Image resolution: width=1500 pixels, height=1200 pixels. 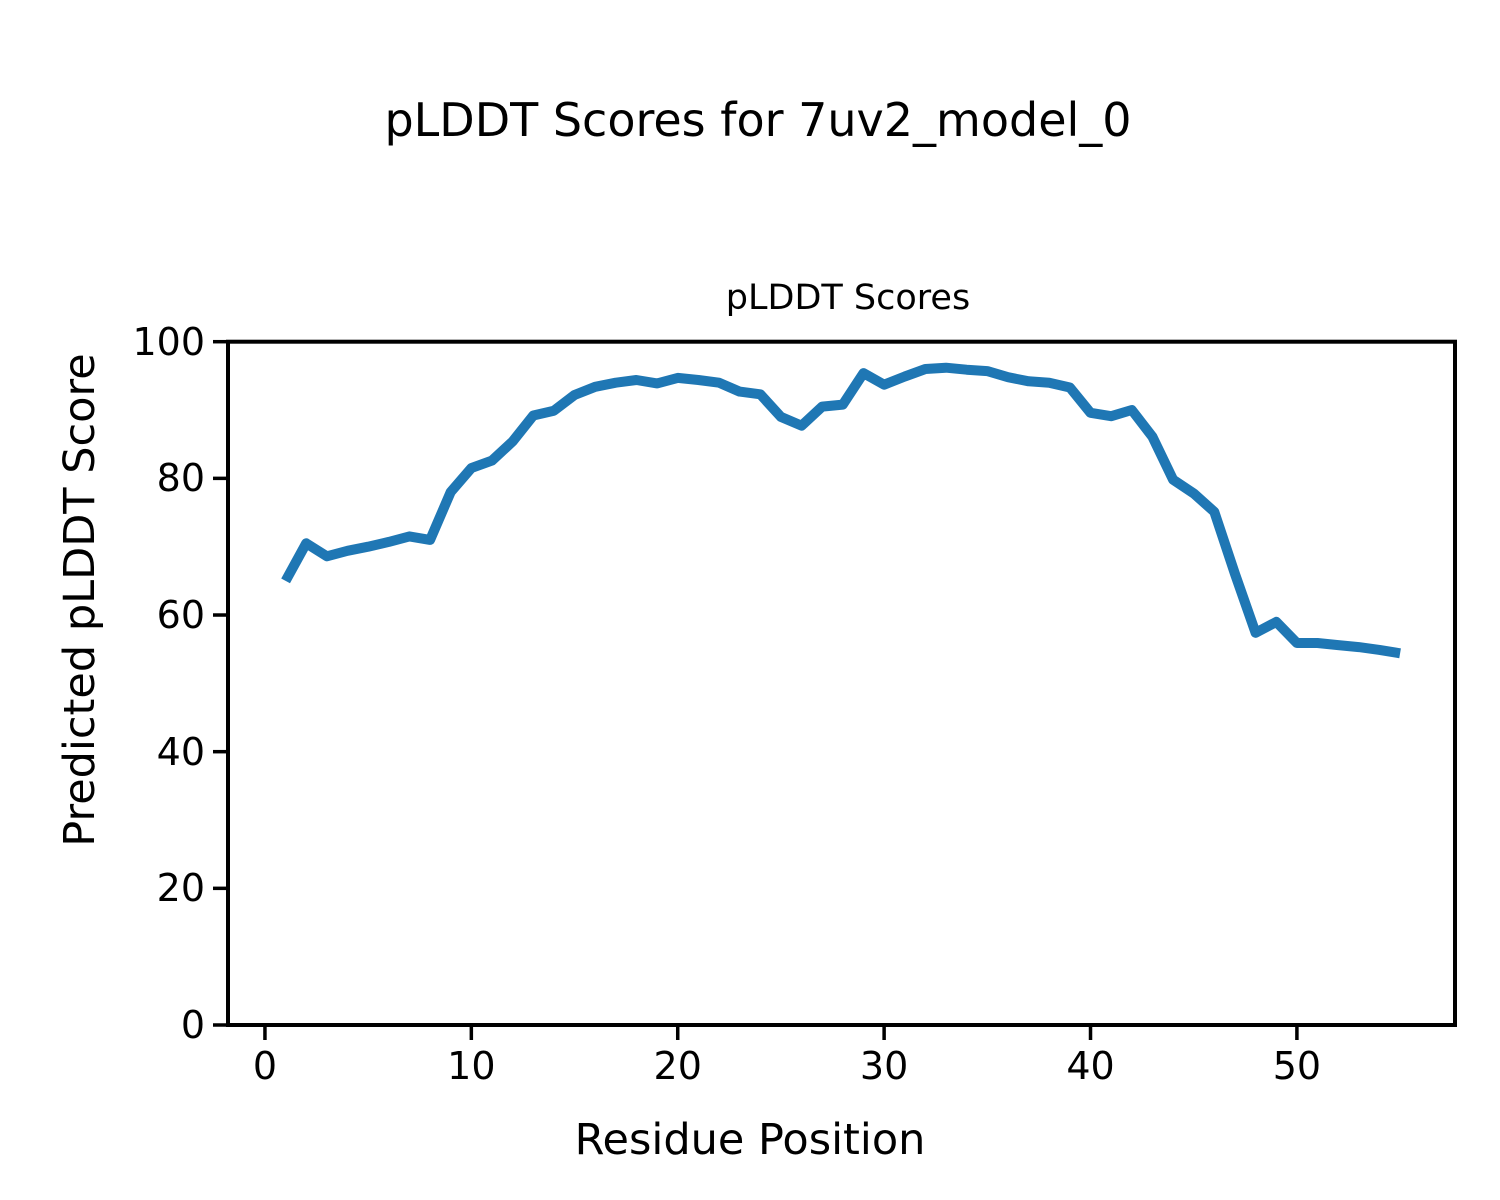 What do you see at coordinates (180, 615) in the screenshot?
I see `y-tick-label: 60` at bounding box center [180, 615].